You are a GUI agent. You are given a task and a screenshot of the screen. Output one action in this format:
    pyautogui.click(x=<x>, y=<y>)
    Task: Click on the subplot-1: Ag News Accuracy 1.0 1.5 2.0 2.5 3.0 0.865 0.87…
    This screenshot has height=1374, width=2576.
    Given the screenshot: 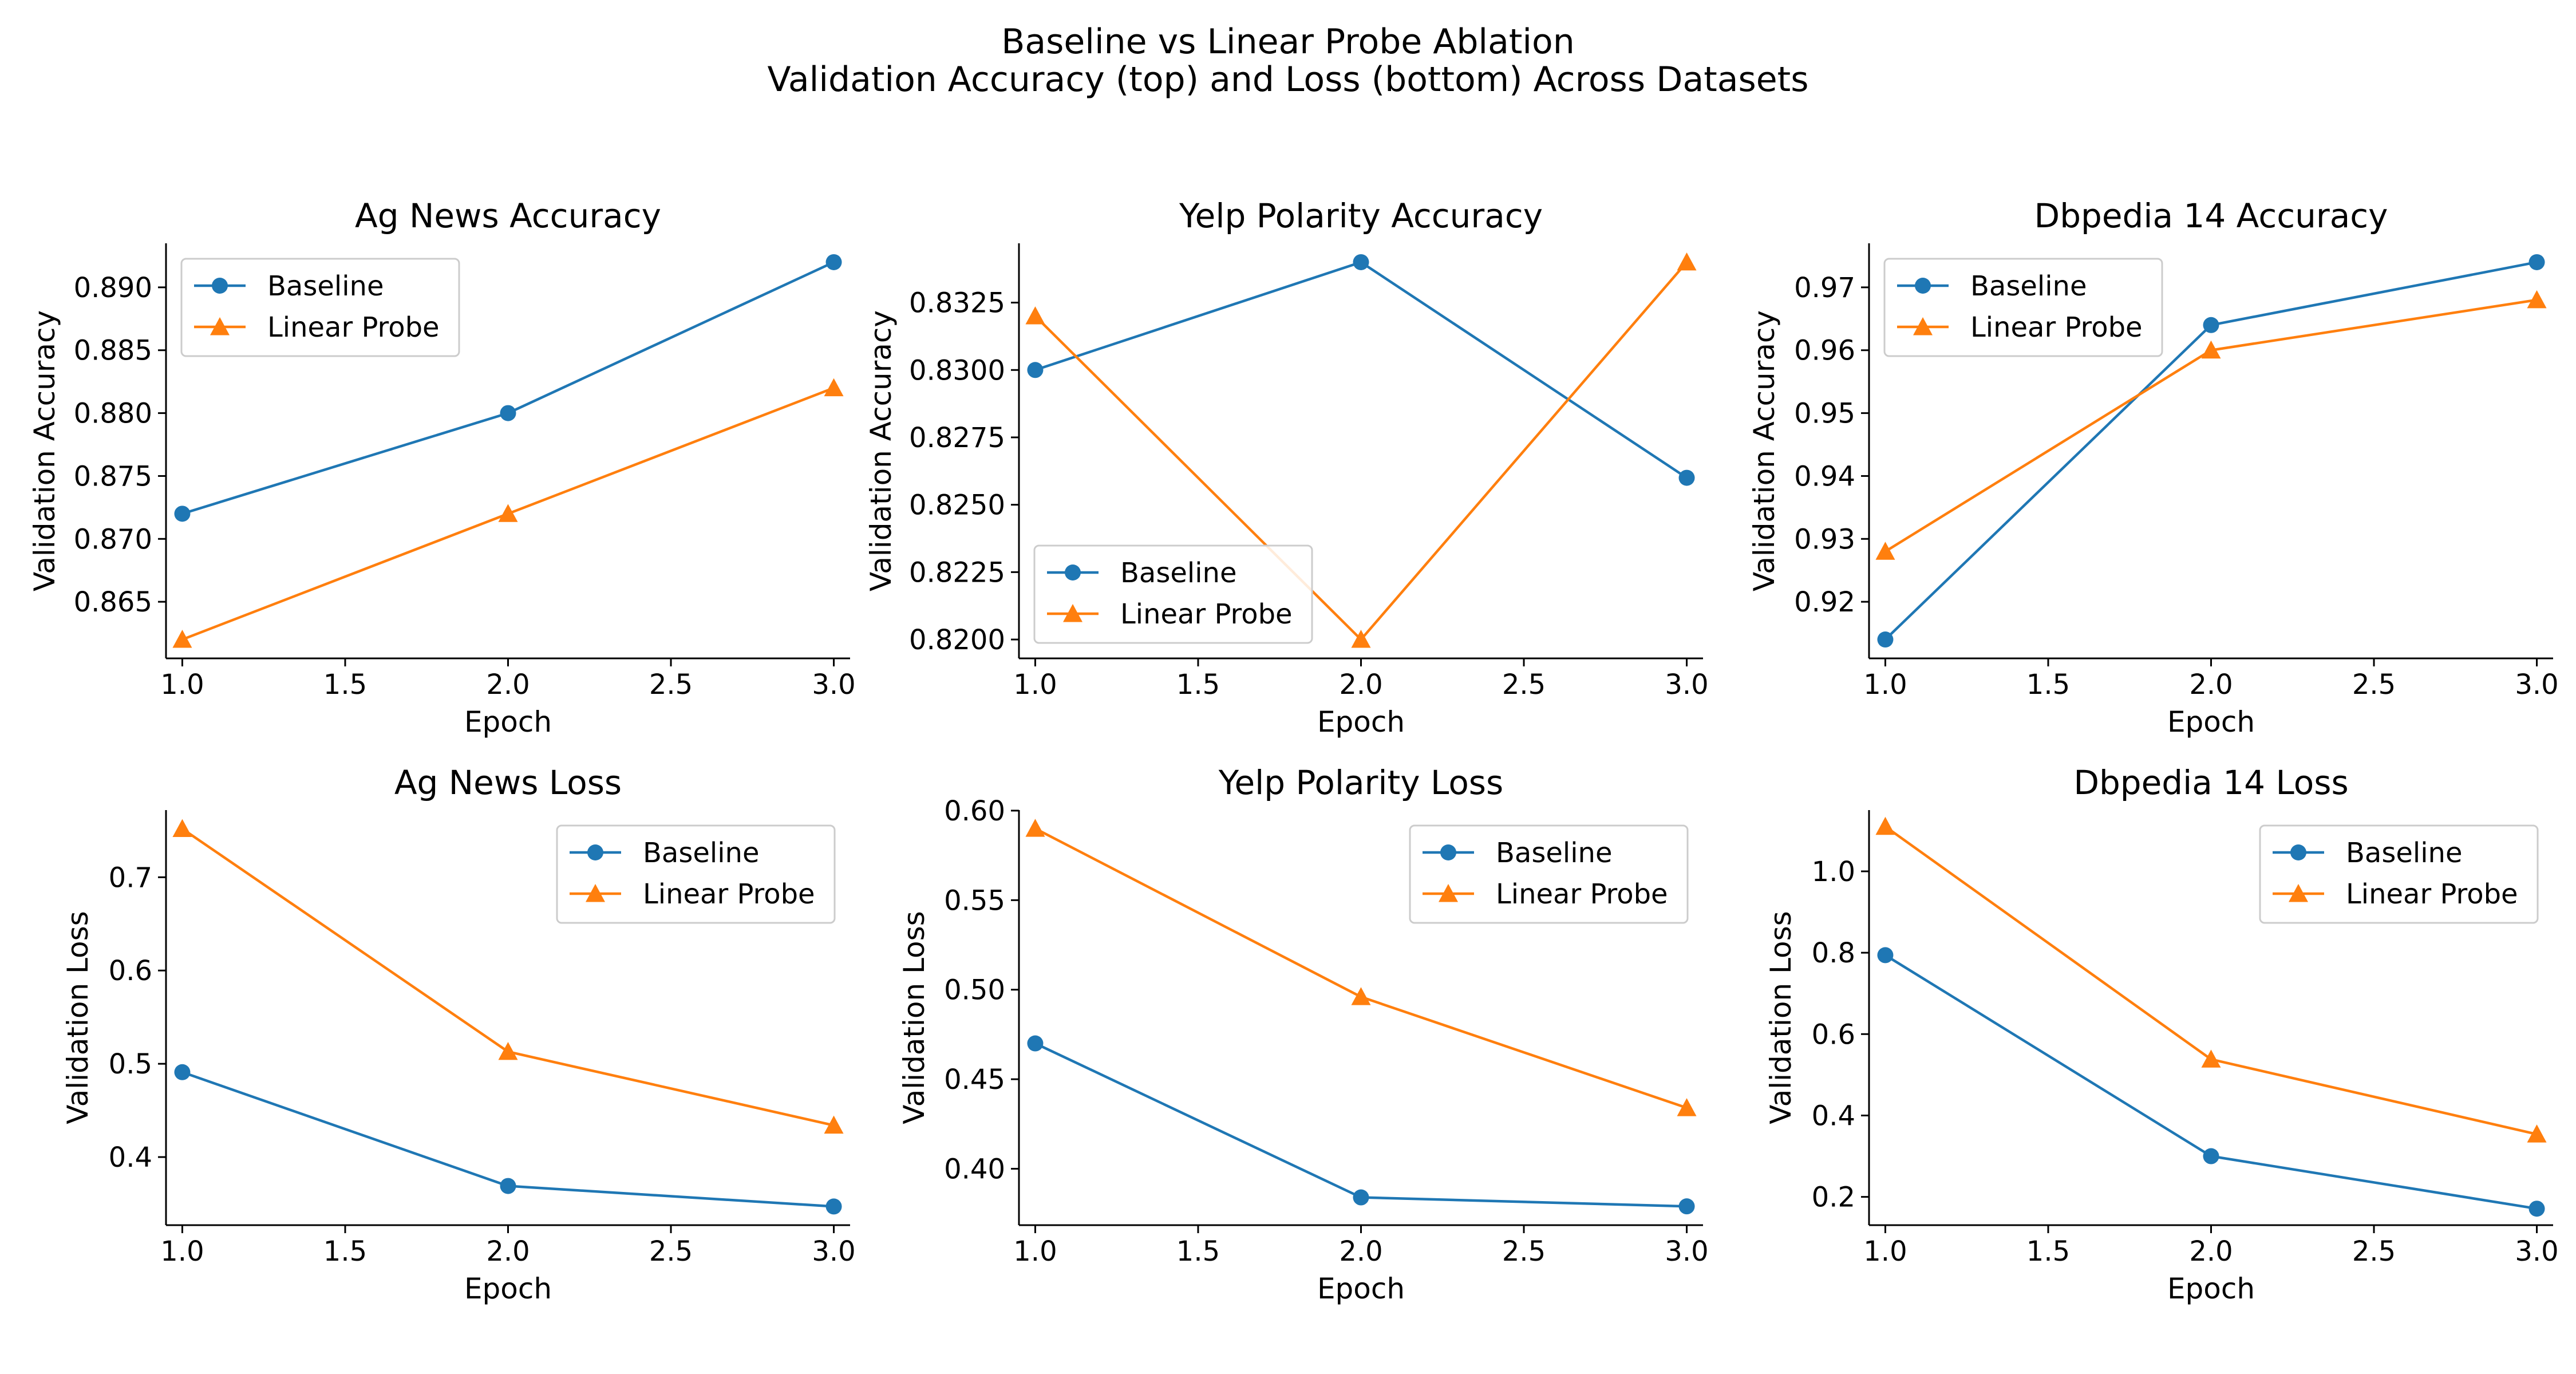 What is the action you would take?
    pyautogui.click(x=442, y=467)
    